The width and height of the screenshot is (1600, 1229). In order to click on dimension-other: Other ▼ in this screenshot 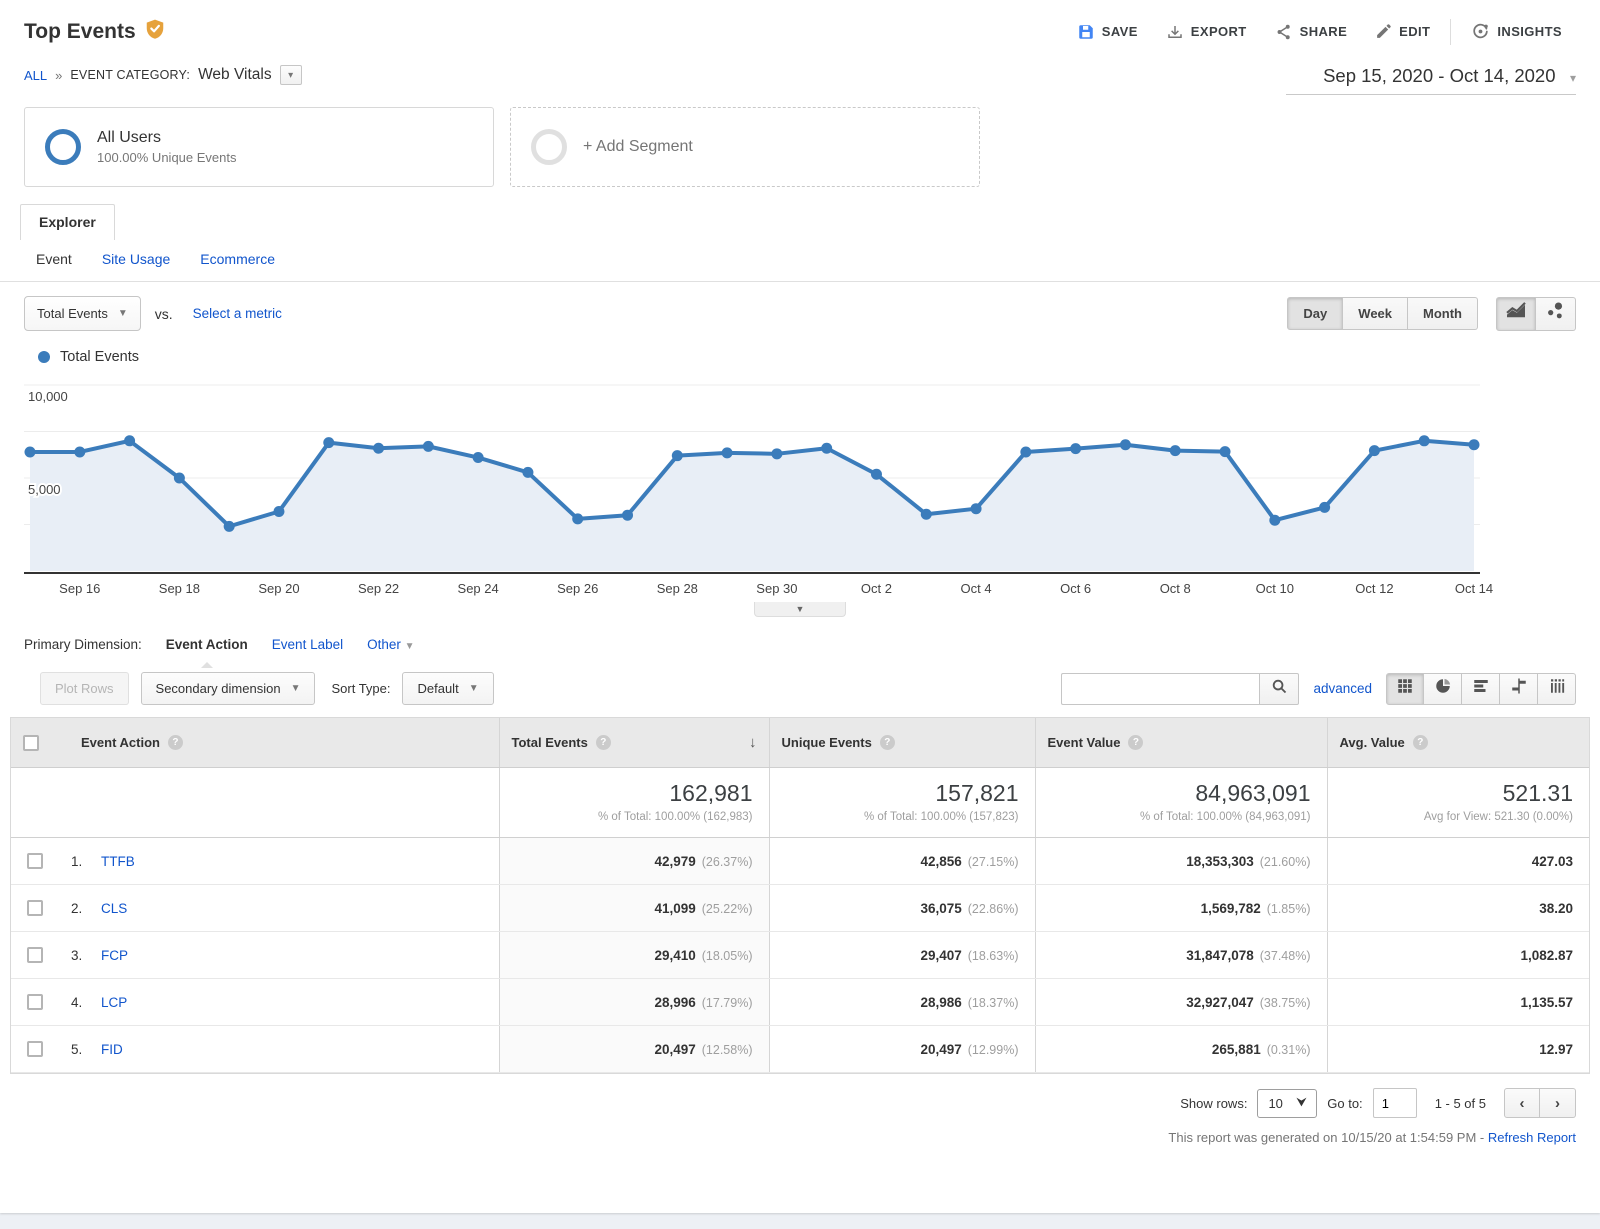, I will do `click(391, 644)`.